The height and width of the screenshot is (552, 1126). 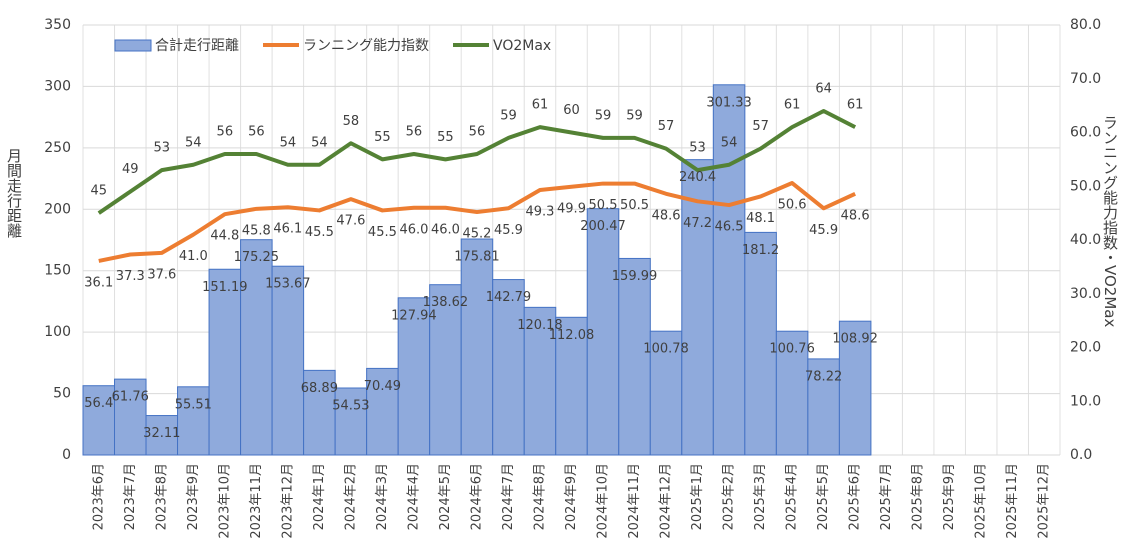 What do you see at coordinates (571, 496) in the screenshot?
I see `x-tick-label: 2024年9月` at bounding box center [571, 496].